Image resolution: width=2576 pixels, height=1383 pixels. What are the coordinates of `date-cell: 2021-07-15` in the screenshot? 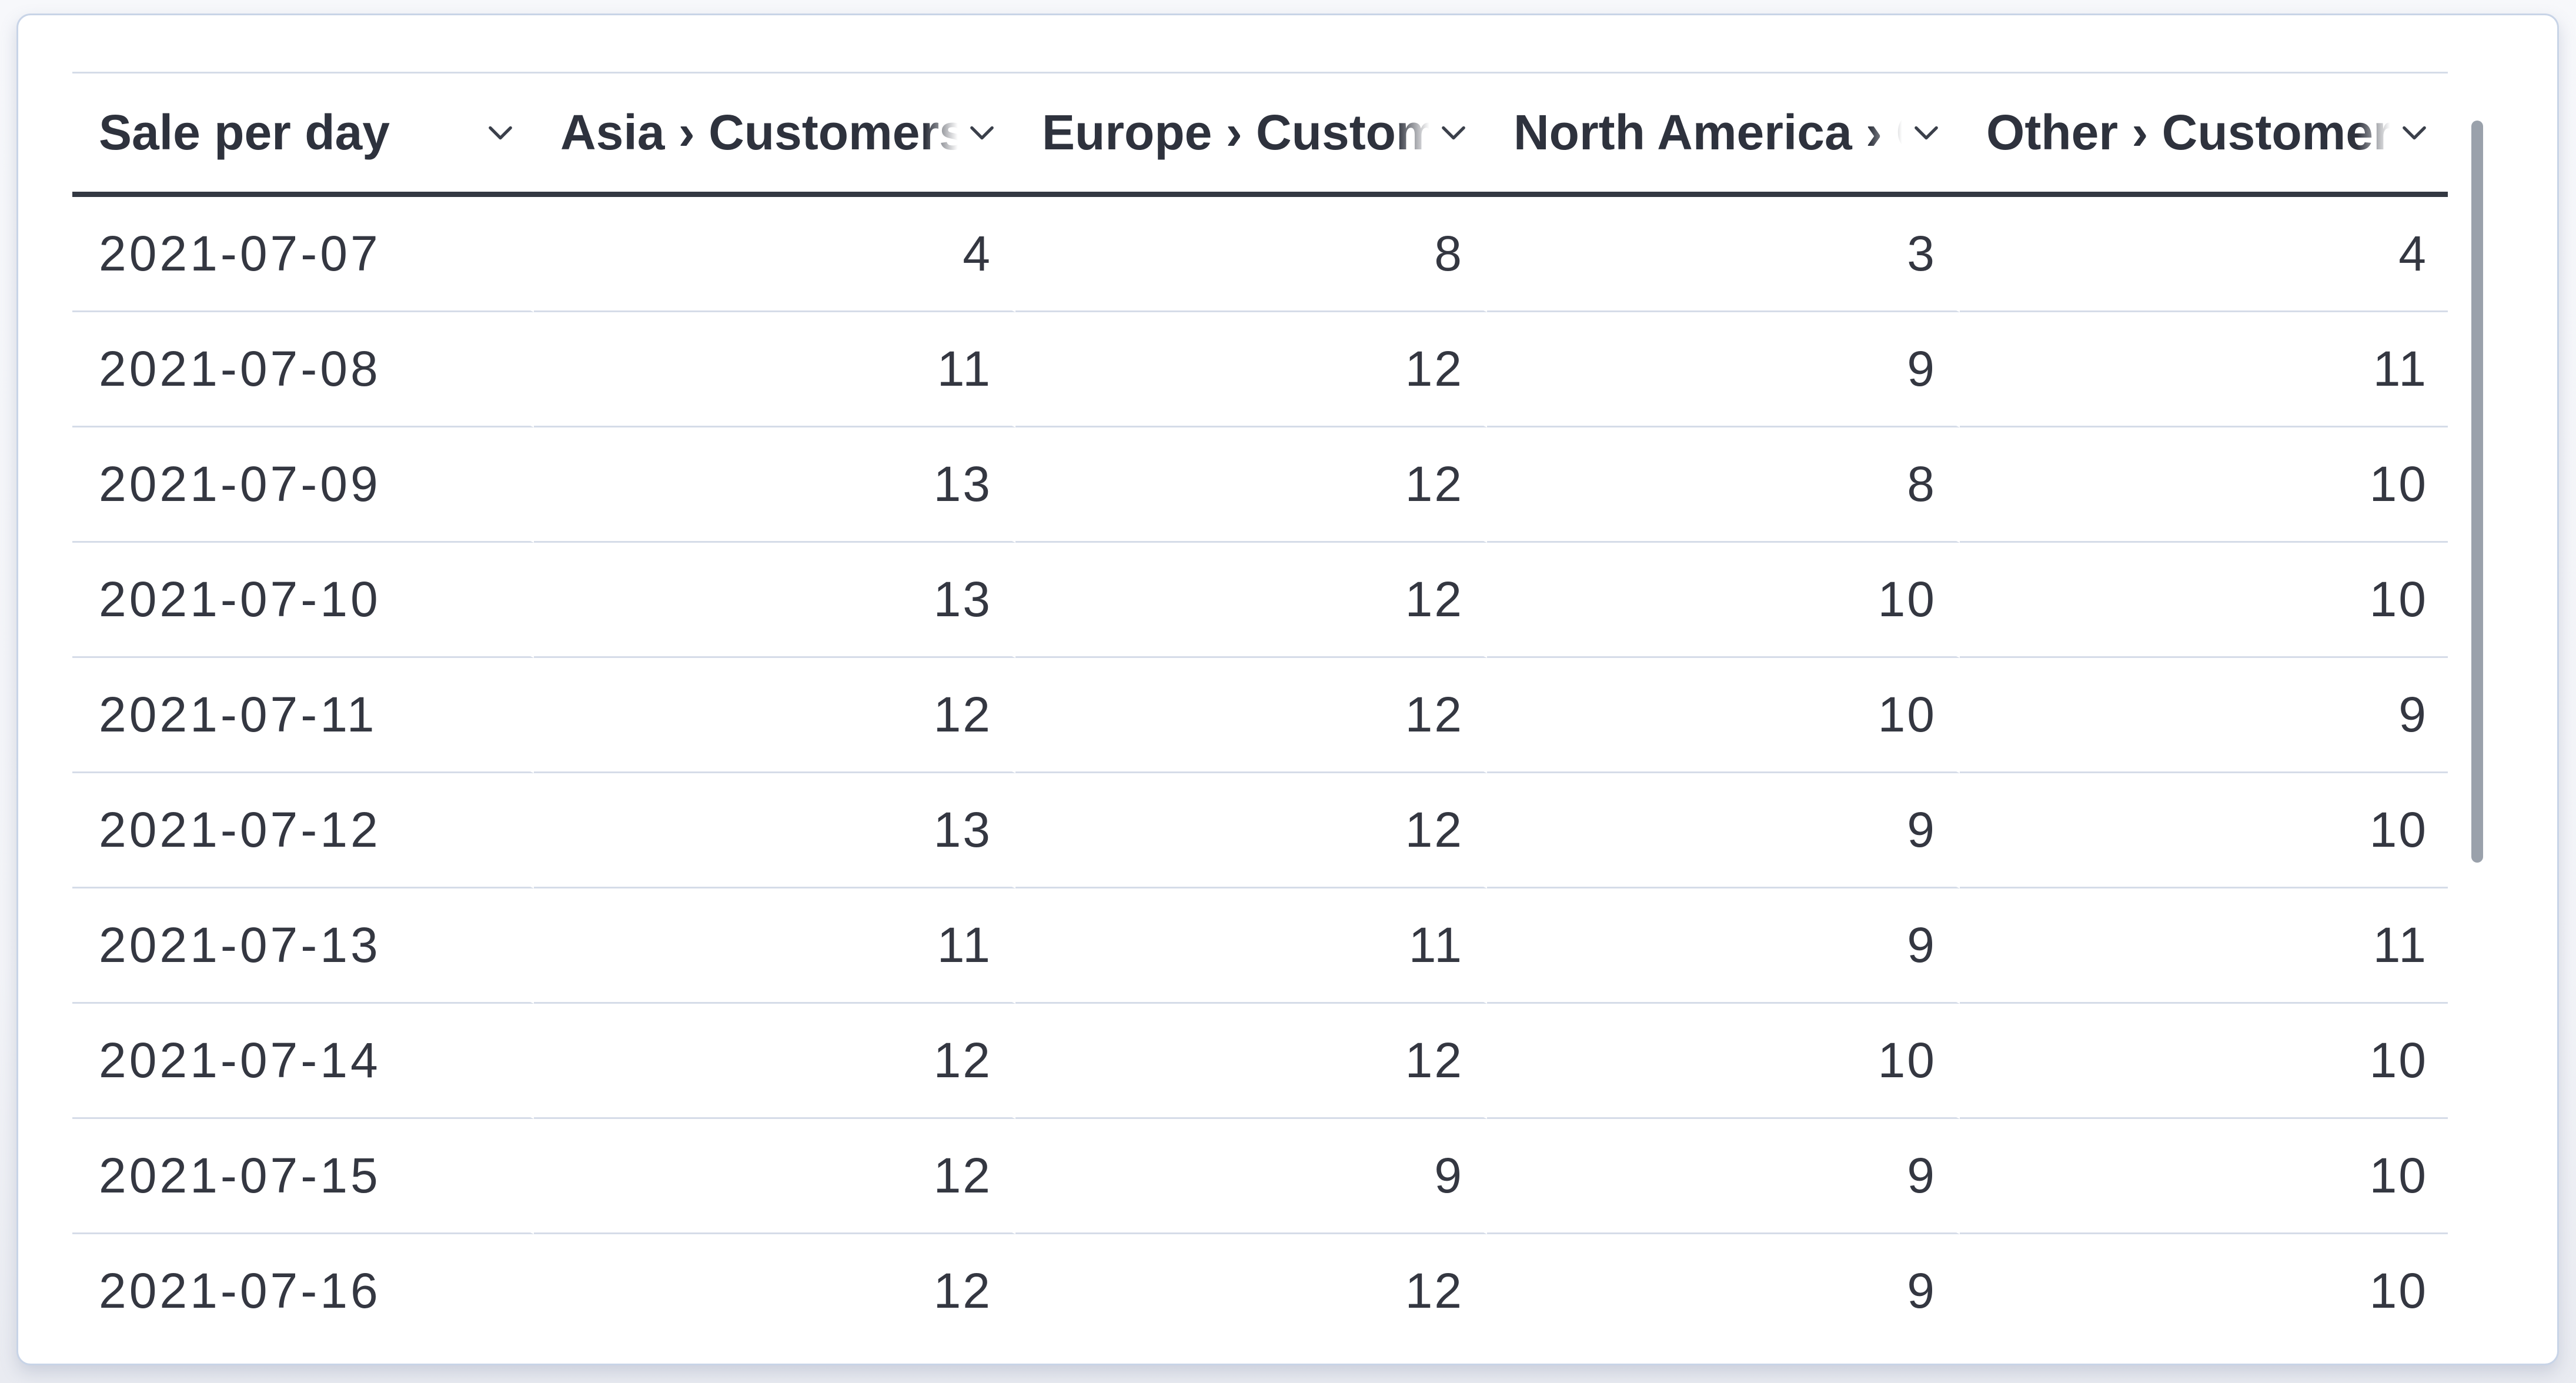 It's located at (303, 1176).